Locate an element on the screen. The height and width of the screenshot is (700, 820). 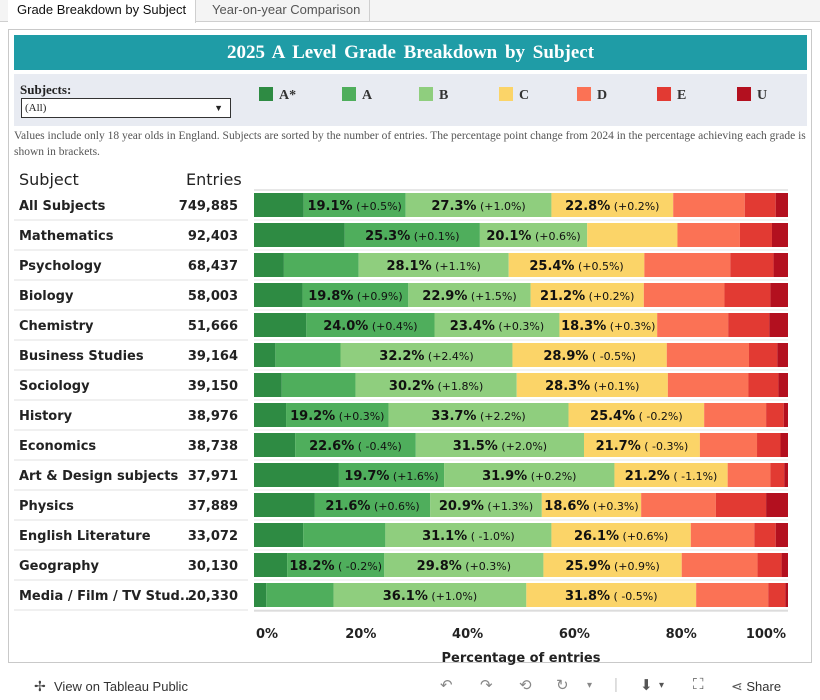
chevron-down-icon: ▼ is located at coordinates (218, 108).